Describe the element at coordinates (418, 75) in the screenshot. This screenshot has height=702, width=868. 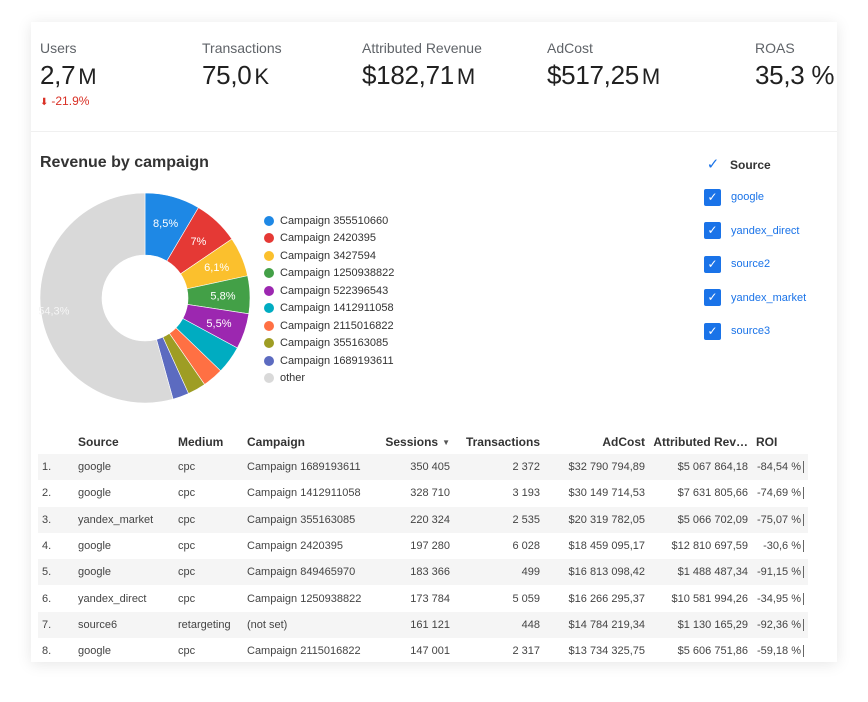
I see `kpi-value: $182,71 M` at that location.